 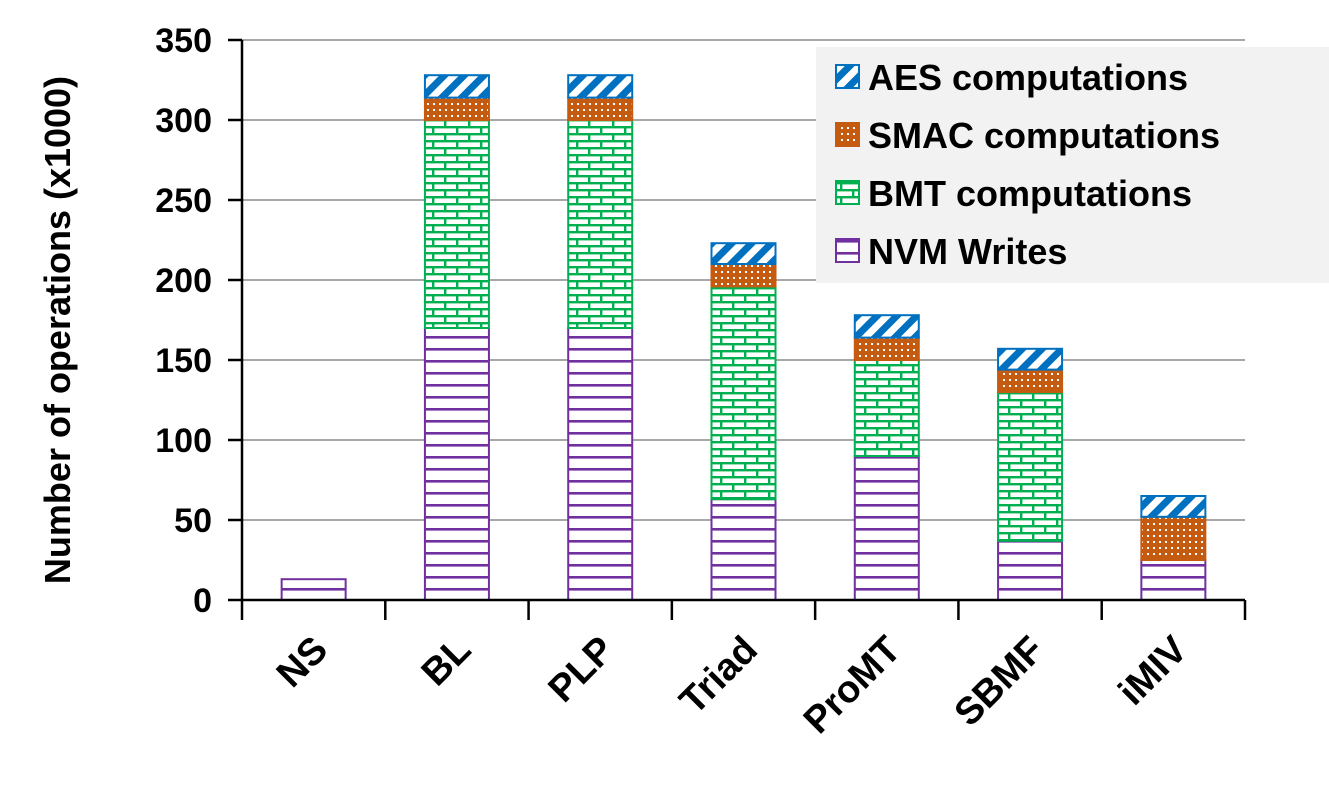 I want to click on x-tick-label: PLP, so click(x=582, y=670).